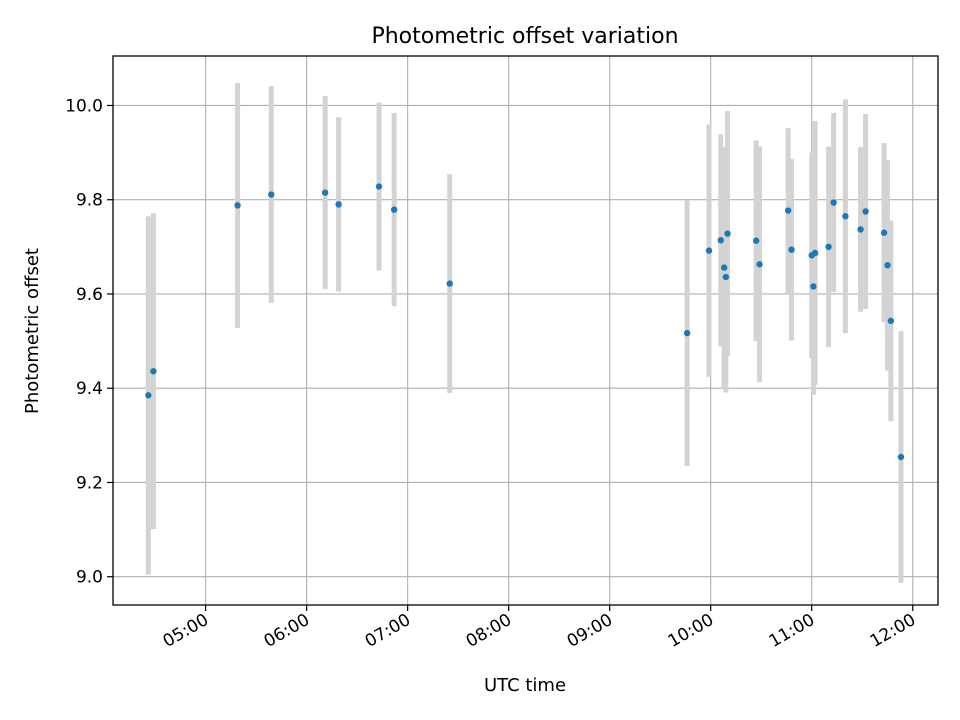 This screenshot has width=960, height=720. Describe the element at coordinates (524, 36) in the screenshot. I see `chart-title: Photometric offset variation` at that location.